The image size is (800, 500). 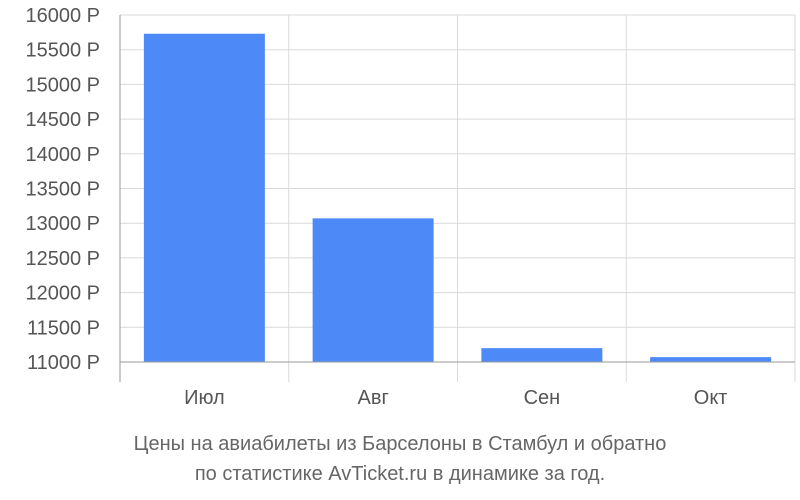 What do you see at coordinates (204, 398) in the screenshot?
I see `x-tick-label: Июл` at bounding box center [204, 398].